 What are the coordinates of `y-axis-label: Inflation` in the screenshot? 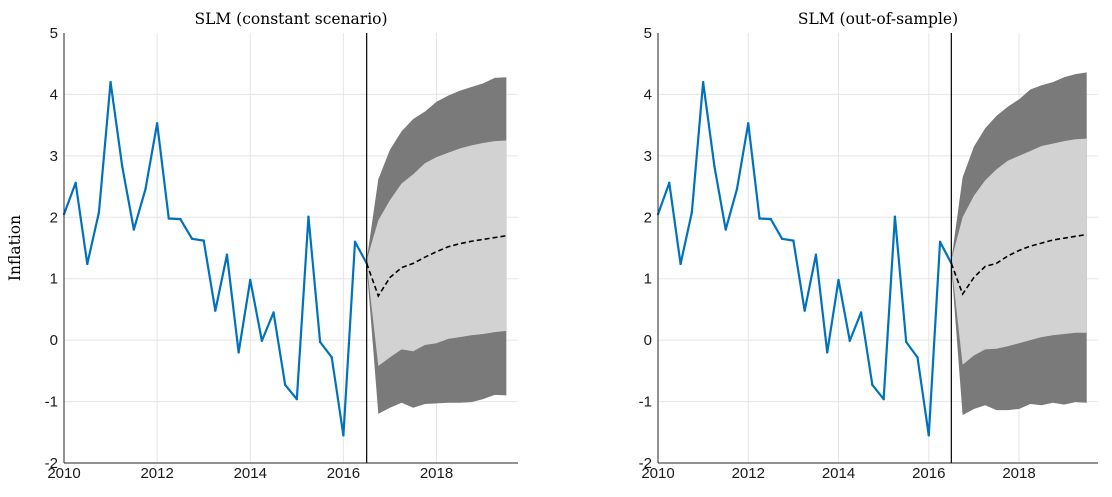 It's located at (15, 248).